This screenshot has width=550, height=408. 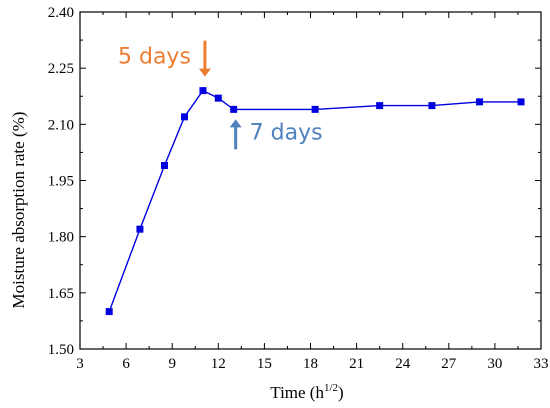 What do you see at coordinates (61, 238) in the screenshot?
I see `y-tick-label: 1.80` at bounding box center [61, 238].